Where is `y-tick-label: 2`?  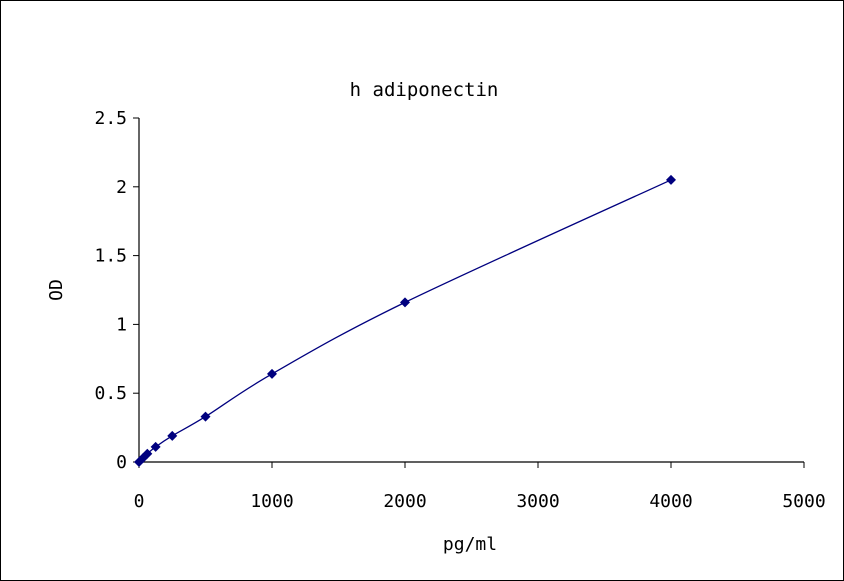 y-tick-label: 2 is located at coordinates (121, 187).